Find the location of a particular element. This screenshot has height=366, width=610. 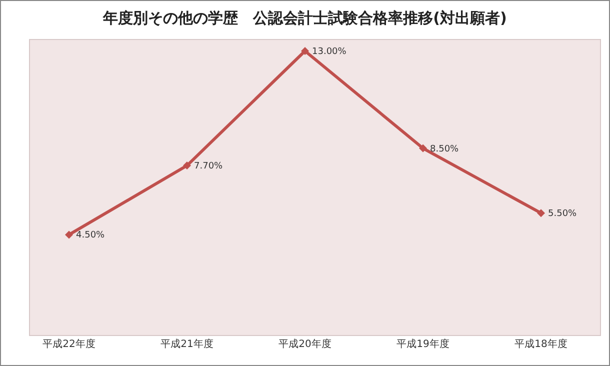

data-label: 8.50% is located at coordinates (445, 149).